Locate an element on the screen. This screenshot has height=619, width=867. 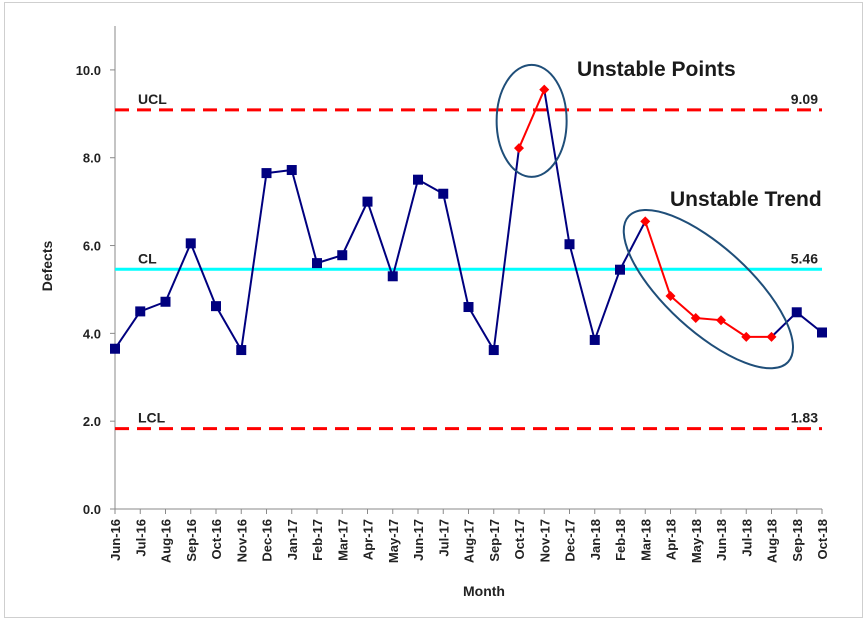
x-tick-label: Sep-17 is located at coordinates (494, 540).